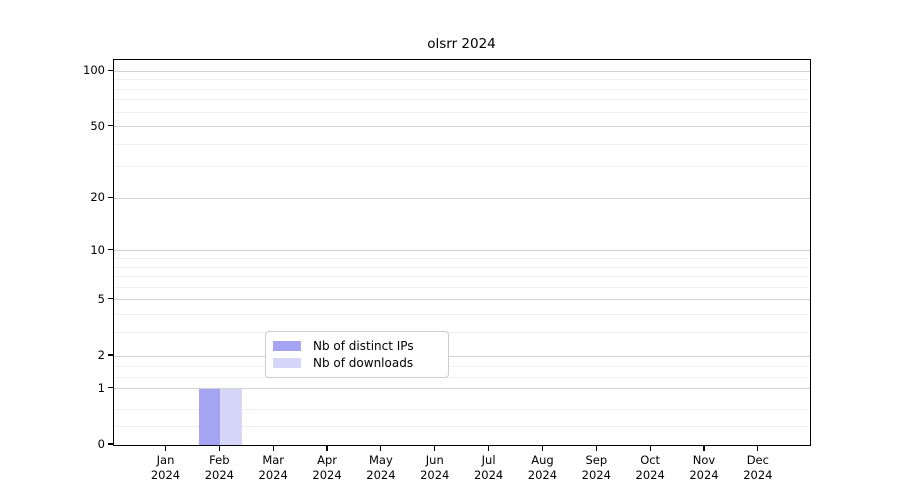  Describe the element at coordinates (273, 467) in the screenshot. I see `x-tick-label: Mar 2024` at that location.